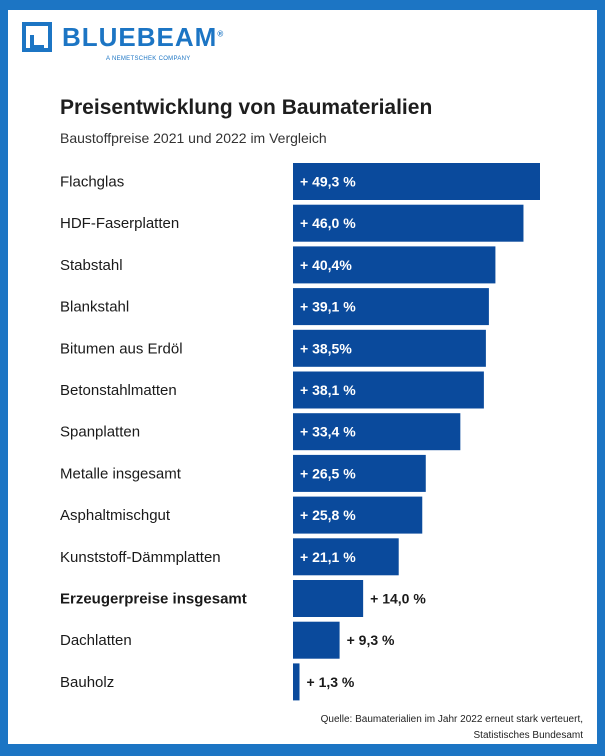  What do you see at coordinates (153, 599) in the screenshot?
I see `category-label: Erzeugerpreise insgesamt` at bounding box center [153, 599].